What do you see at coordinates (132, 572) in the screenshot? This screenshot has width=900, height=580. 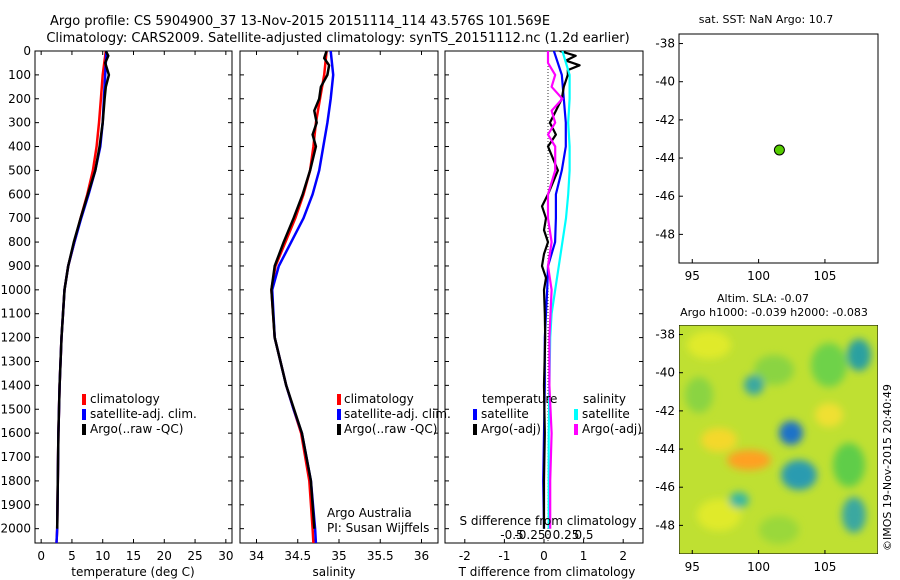 I see `temperature-xlabel: temperature (deg C)` at bounding box center [132, 572].